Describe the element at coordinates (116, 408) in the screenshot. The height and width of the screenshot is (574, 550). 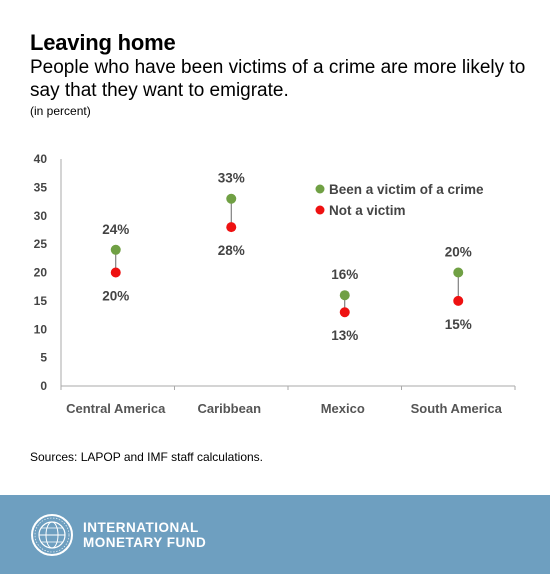
I see `x-tick-label: Central America` at that location.